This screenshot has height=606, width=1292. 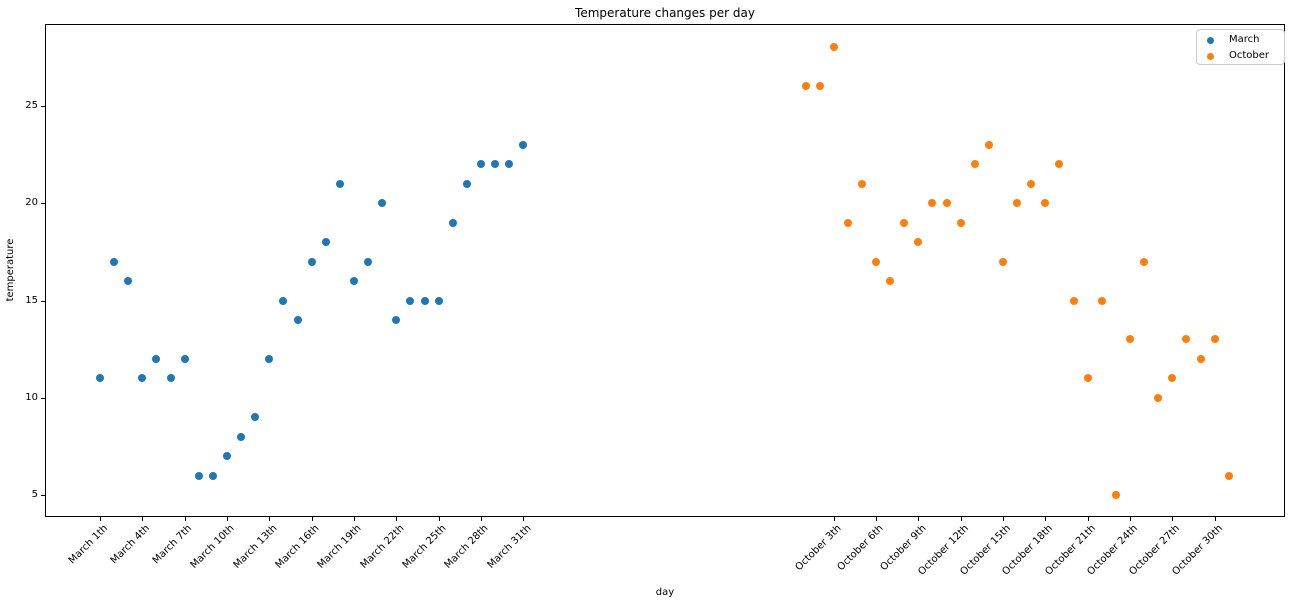 I want to click on legend-item-label: October, so click(x=1249, y=55).